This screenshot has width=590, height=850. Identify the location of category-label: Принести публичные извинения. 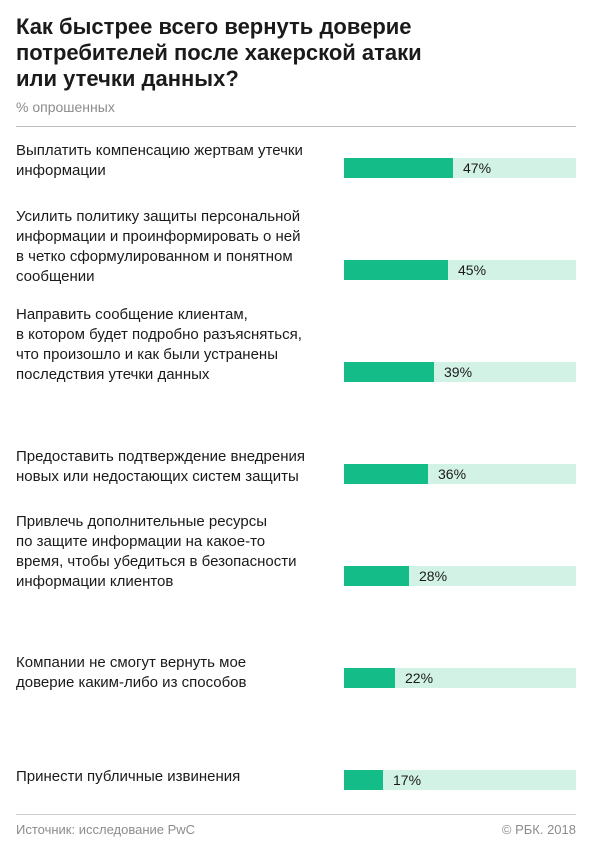
(128, 776).